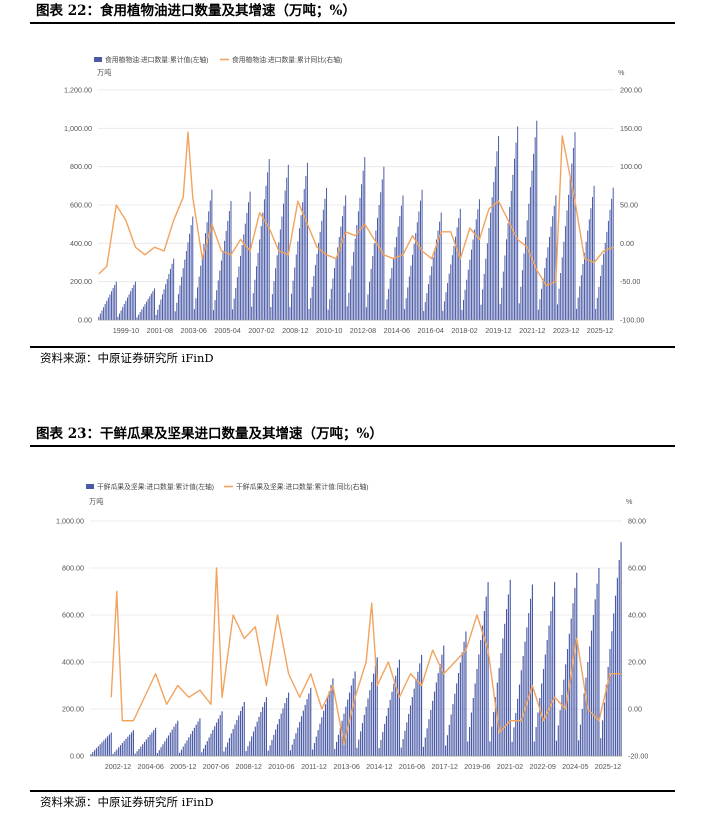 The width and height of the screenshot is (707, 818). Describe the element at coordinates (98, 59) in the screenshot. I see `legend-bar-swatch` at that location.